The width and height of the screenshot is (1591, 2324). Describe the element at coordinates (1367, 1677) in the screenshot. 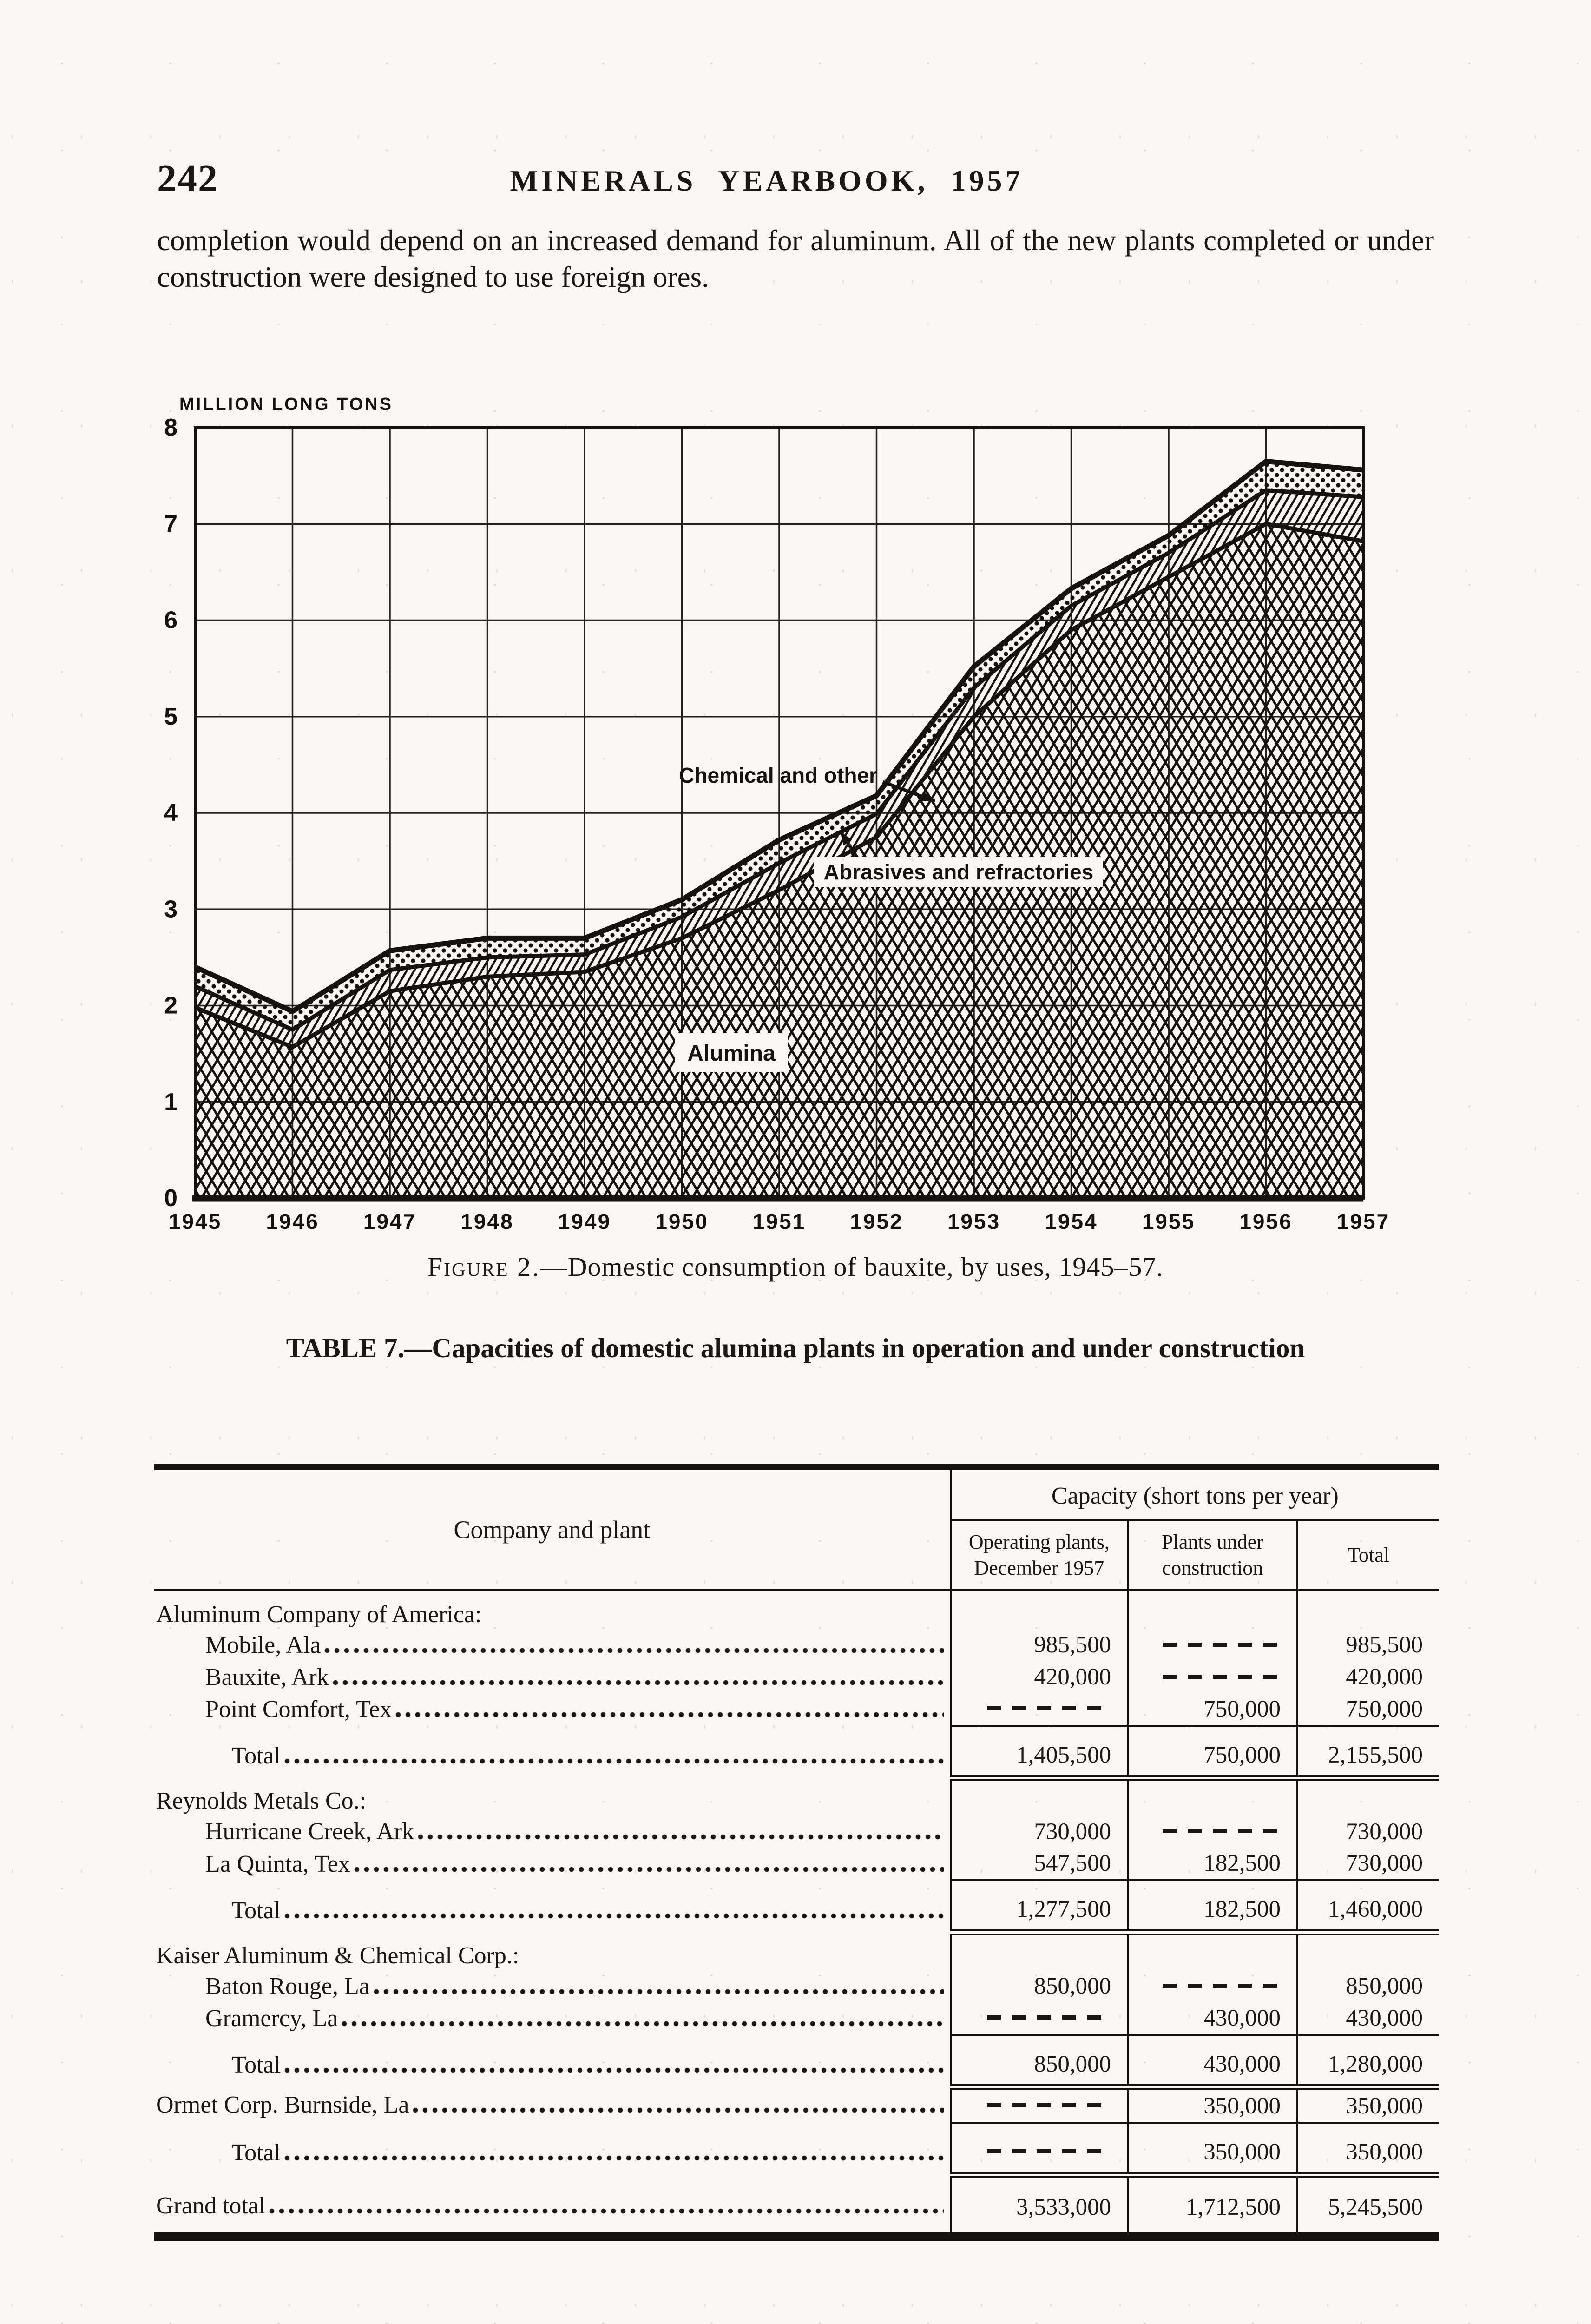

I see `cell-total: 420,000` at that location.